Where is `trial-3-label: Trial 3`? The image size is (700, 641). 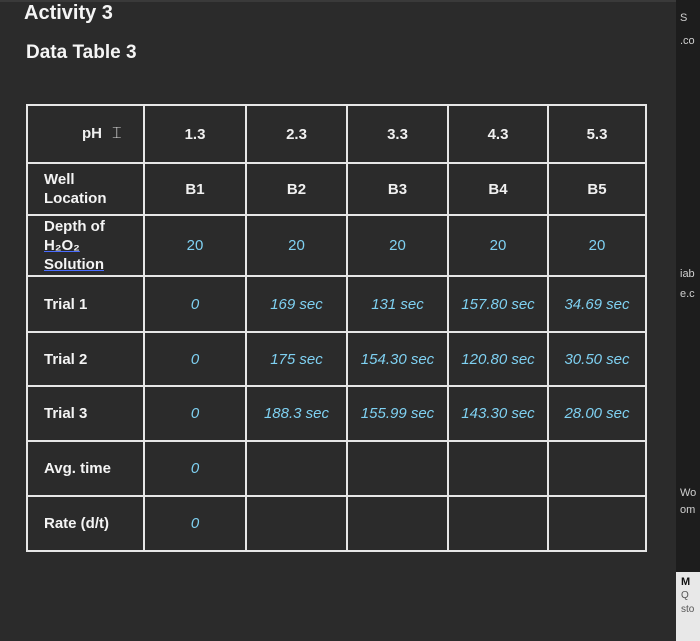
trial-3-label: Trial 3 is located at coordinates (85, 413).